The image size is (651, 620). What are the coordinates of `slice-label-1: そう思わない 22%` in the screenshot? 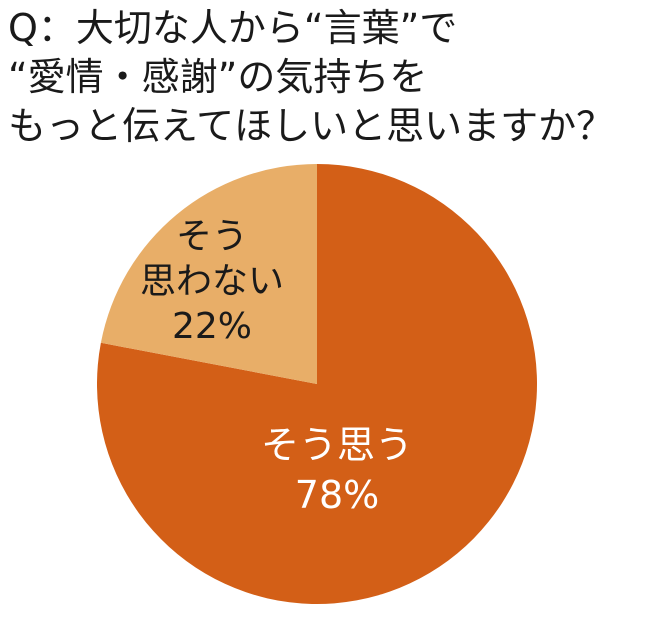 It's located at (212, 281).